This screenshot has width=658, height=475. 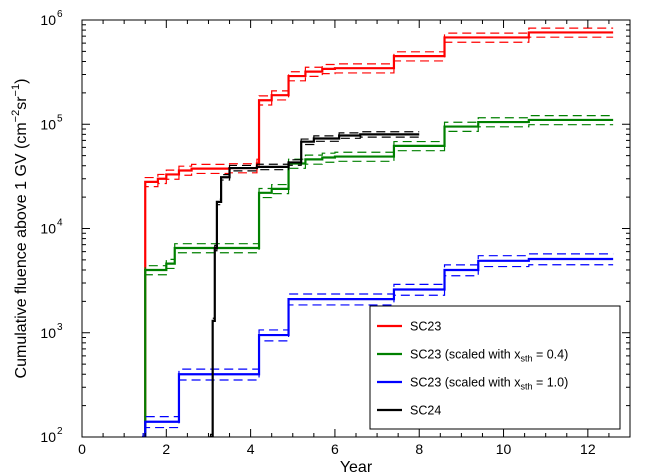 What do you see at coordinates (21, 81) in the screenshot?
I see `y-axis-title-text: )` at bounding box center [21, 81].